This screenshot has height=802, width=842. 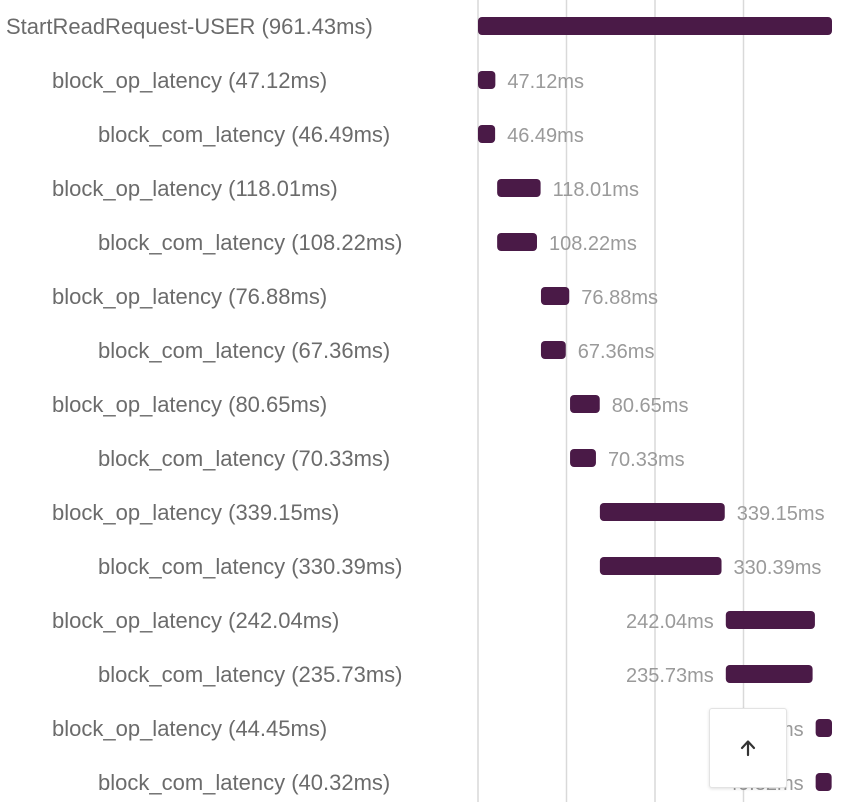 I want to click on span-label: block_com_latency (235.73ms), so click(x=250, y=674).